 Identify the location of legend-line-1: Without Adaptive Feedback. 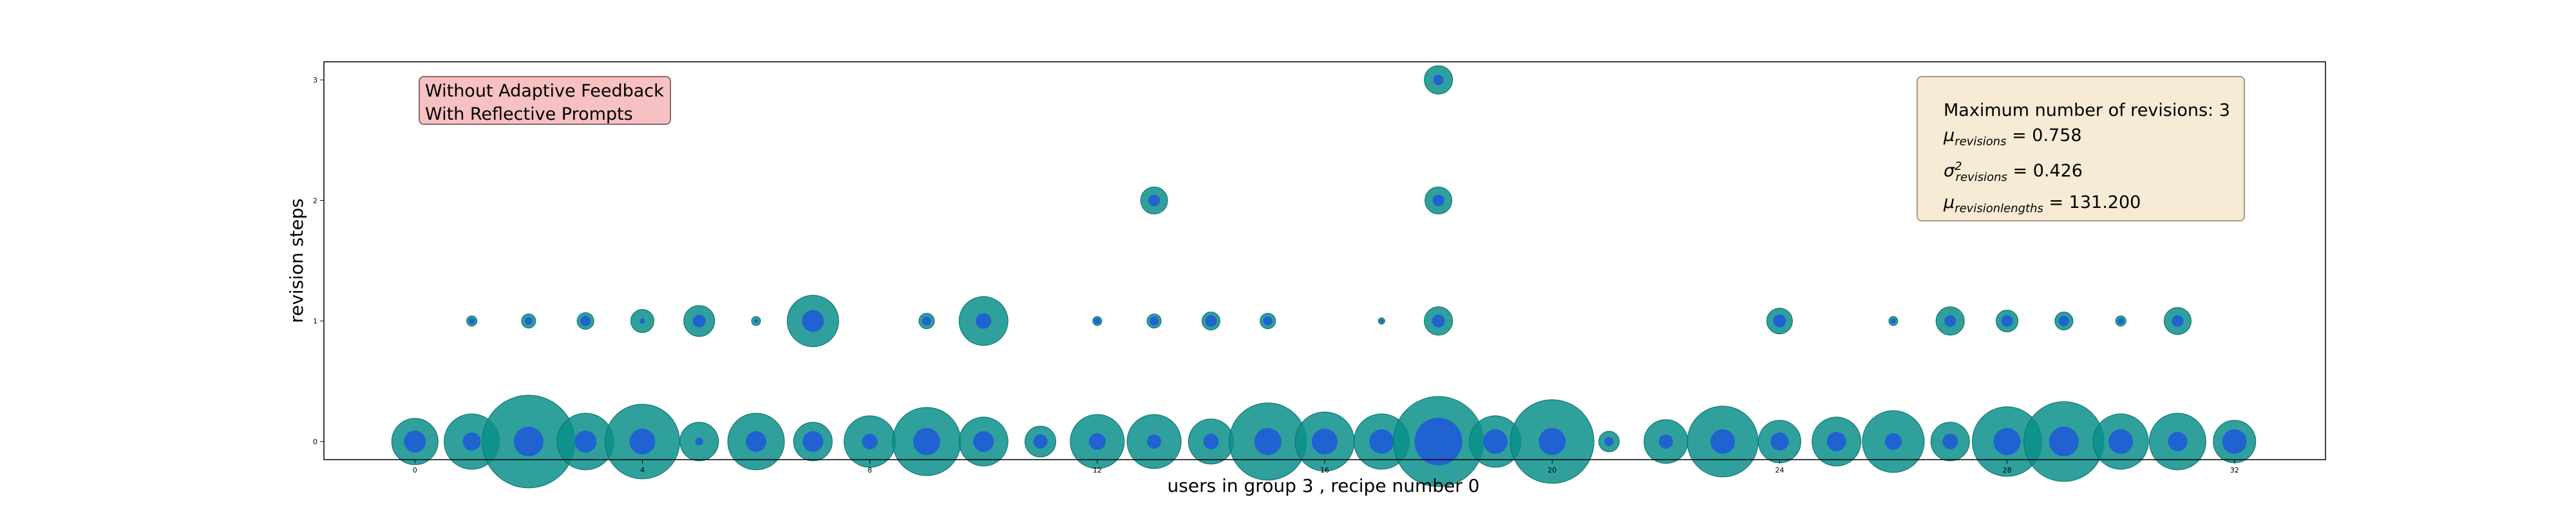
(544, 91).